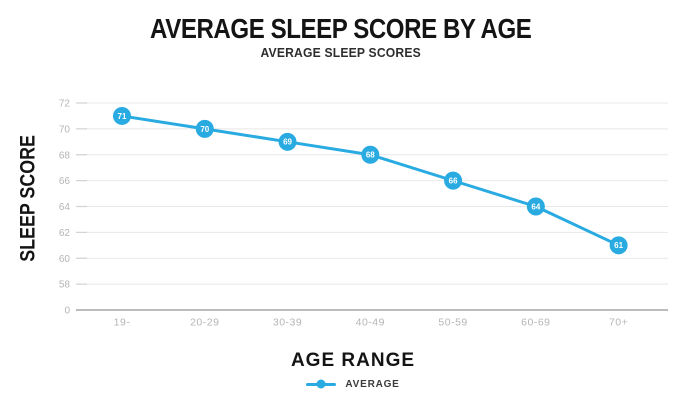 The width and height of the screenshot is (682, 419). I want to click on x-tick-label: 30-39, so click(287, 323).